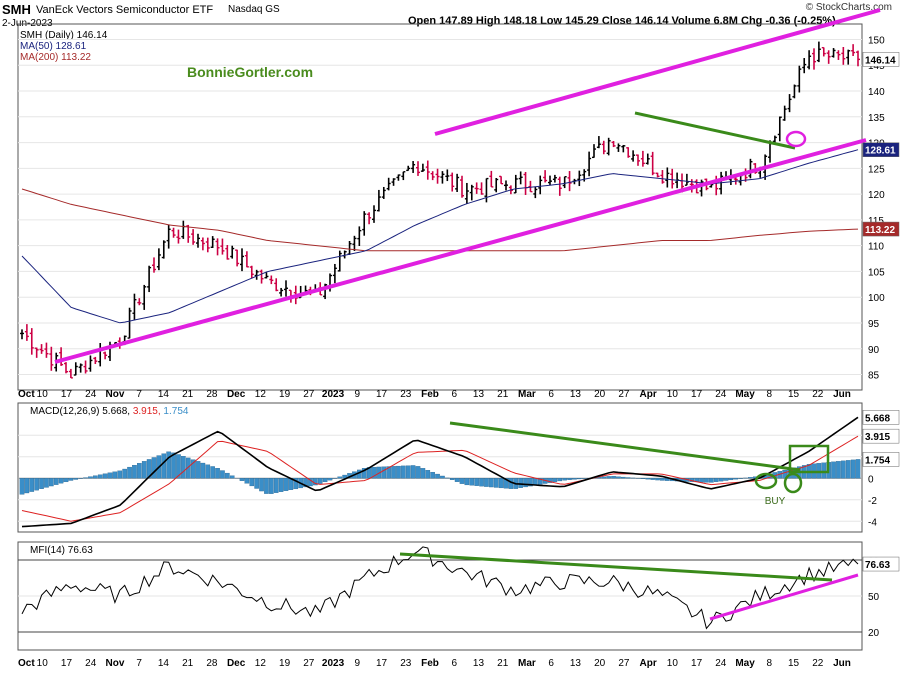 The image size is (900, 673). I want to click on price-tick-label: 110, so click(876, 247).